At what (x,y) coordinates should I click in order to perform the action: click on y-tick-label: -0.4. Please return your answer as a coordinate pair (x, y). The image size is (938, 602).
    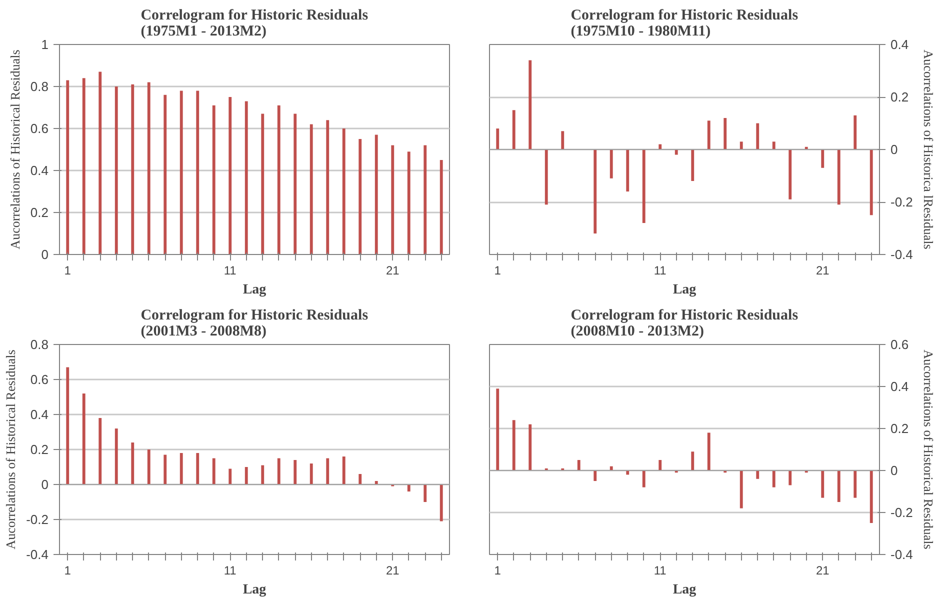
    Looking at the image, I should click on (37, 554).